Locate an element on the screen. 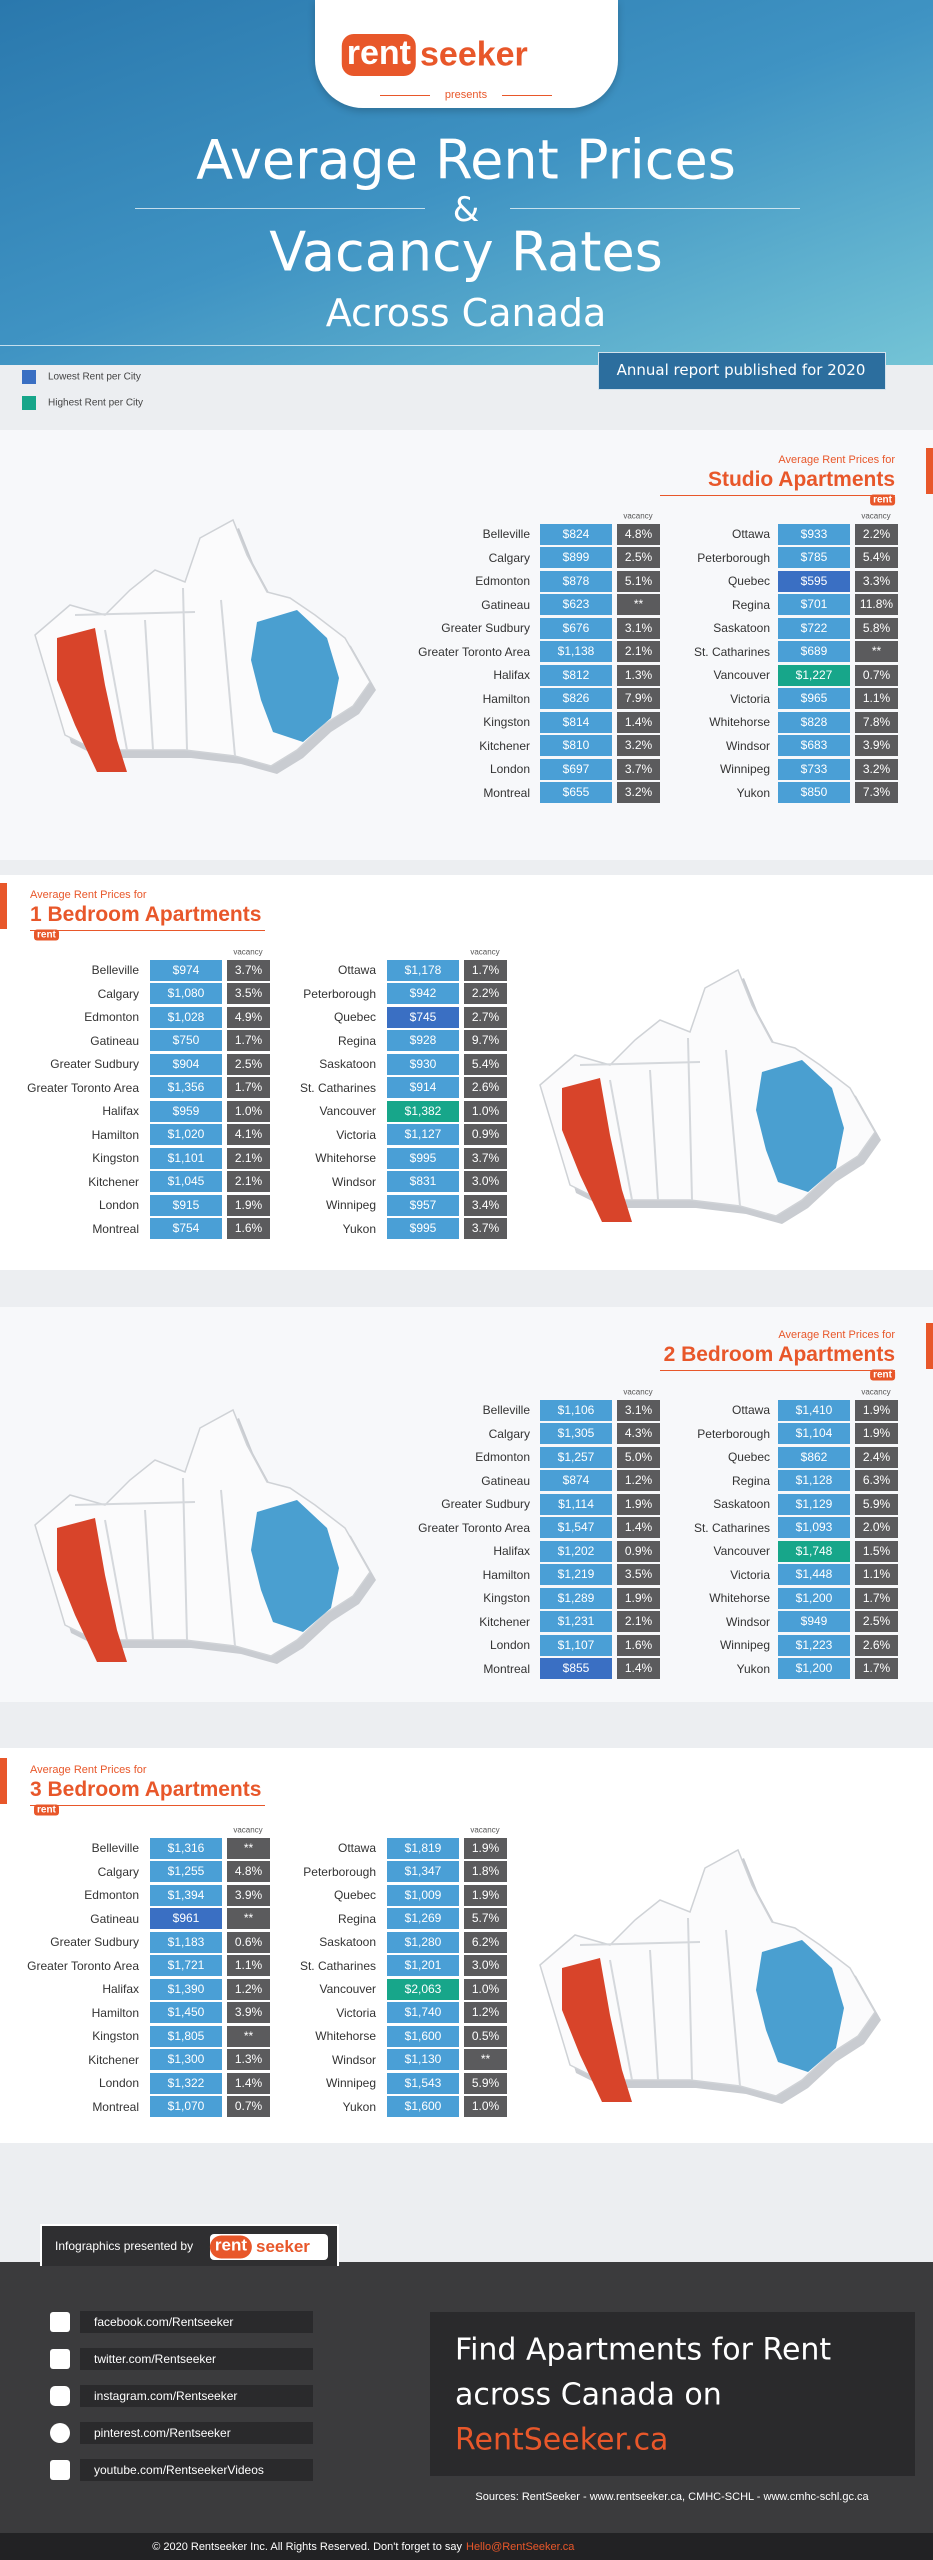  rent-cell: $1,805 is located at coordinates (186, 2036).